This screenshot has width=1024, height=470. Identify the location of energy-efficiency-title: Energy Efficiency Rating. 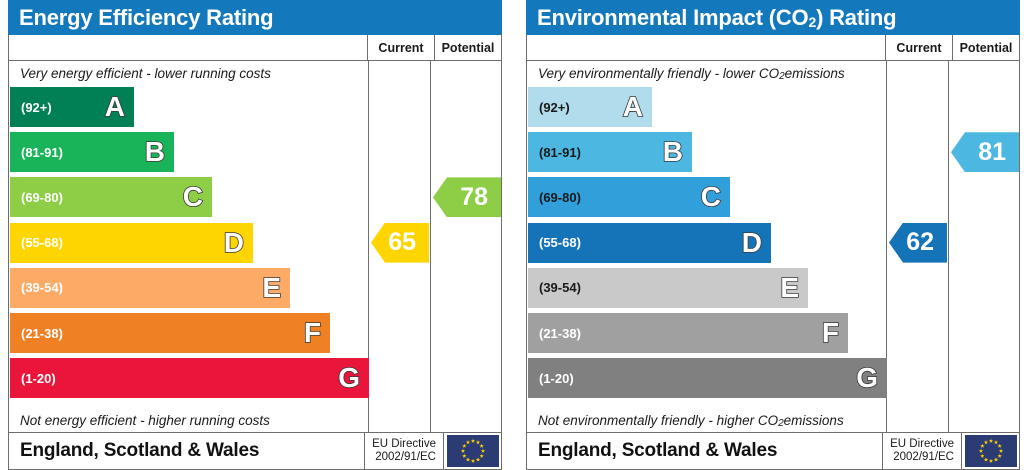
(255, 17).